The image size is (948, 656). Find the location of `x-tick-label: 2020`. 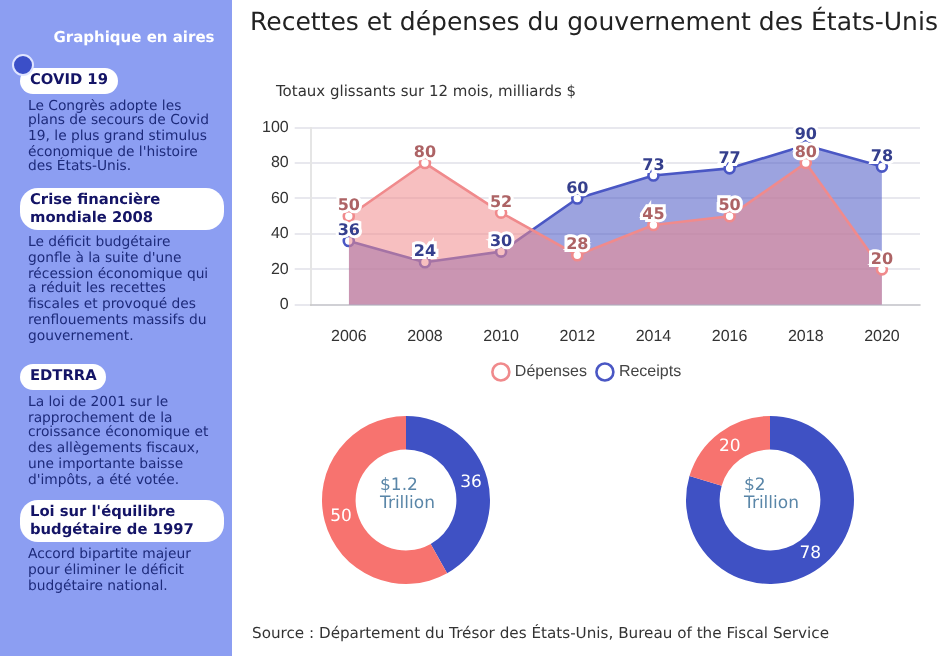

x-tick-label: 2020 is located at coordinates (882, 335).